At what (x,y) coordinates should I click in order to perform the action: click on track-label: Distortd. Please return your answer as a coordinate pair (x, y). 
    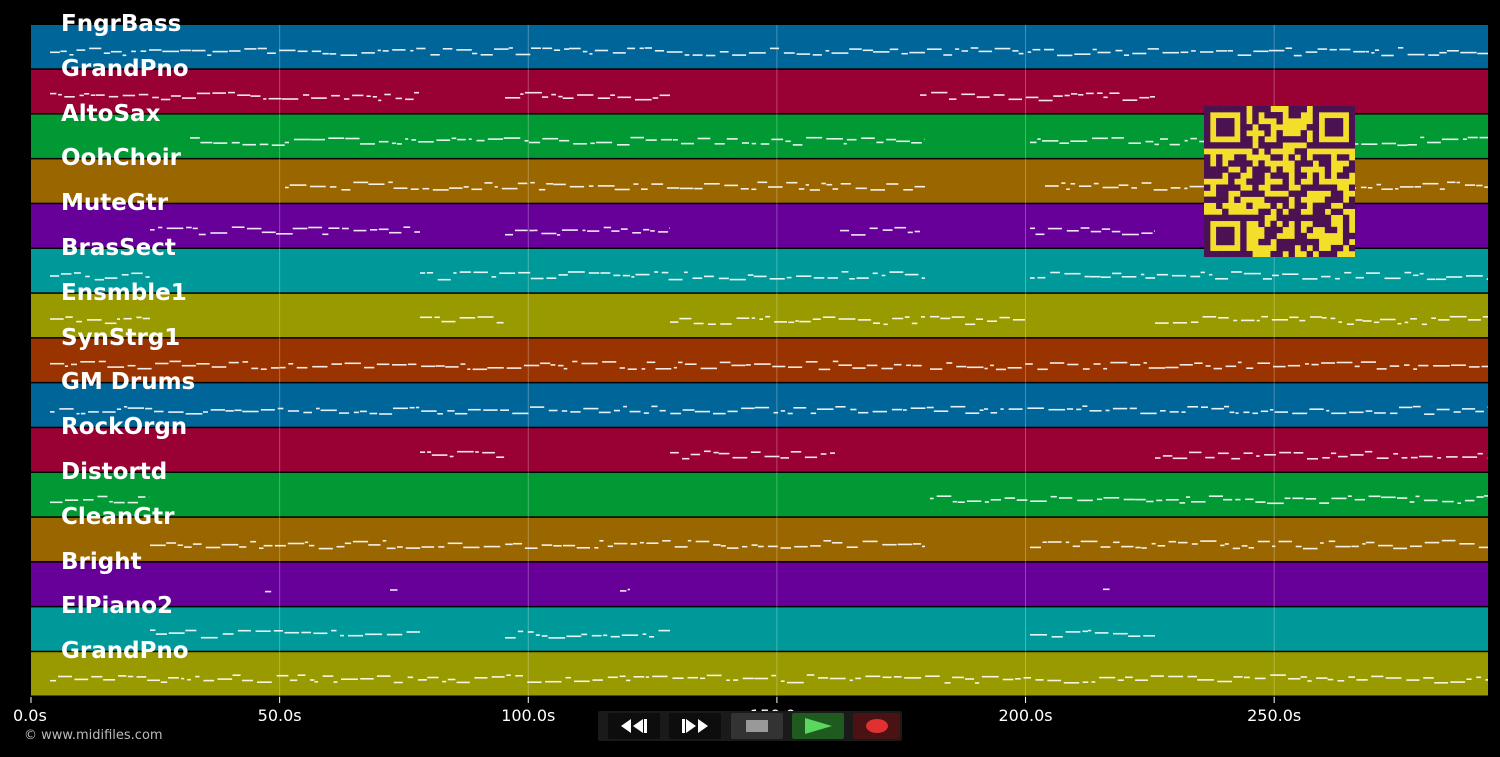
    Looking at the image, I should click on (114, 472).